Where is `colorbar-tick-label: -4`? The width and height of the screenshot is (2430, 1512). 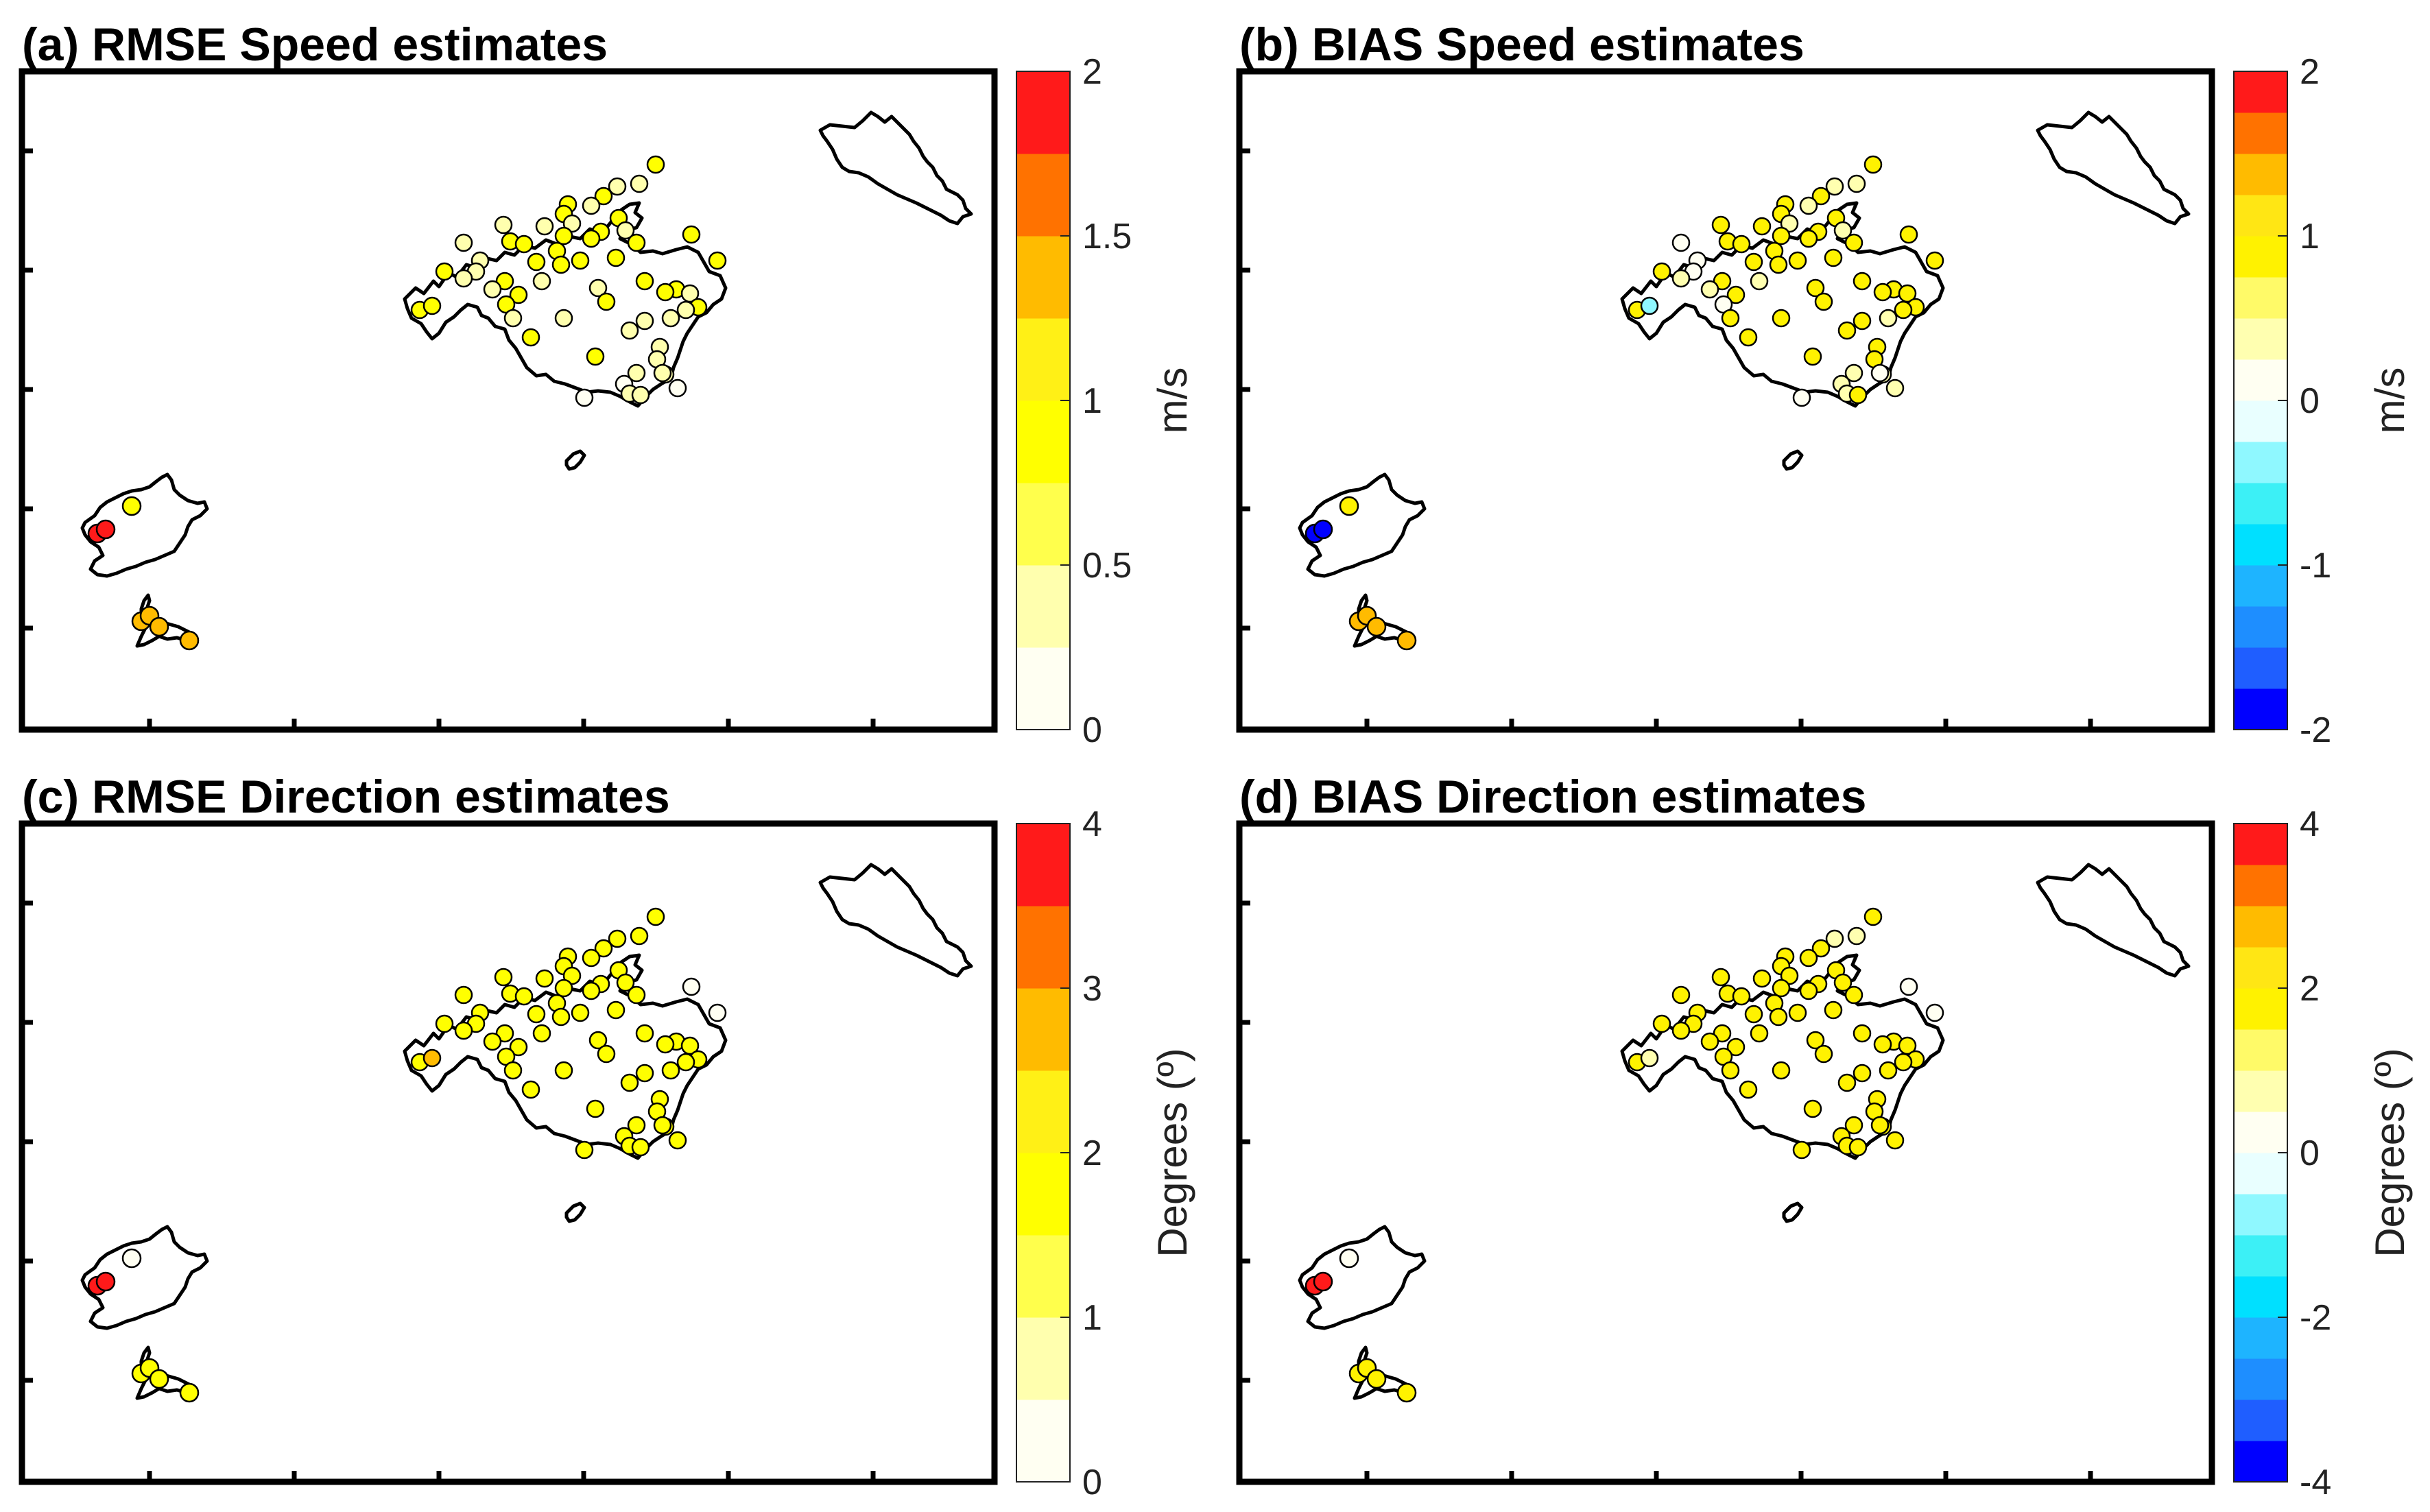
colorbar-tick-label: -4 is located at coordinates (2315, 1482).